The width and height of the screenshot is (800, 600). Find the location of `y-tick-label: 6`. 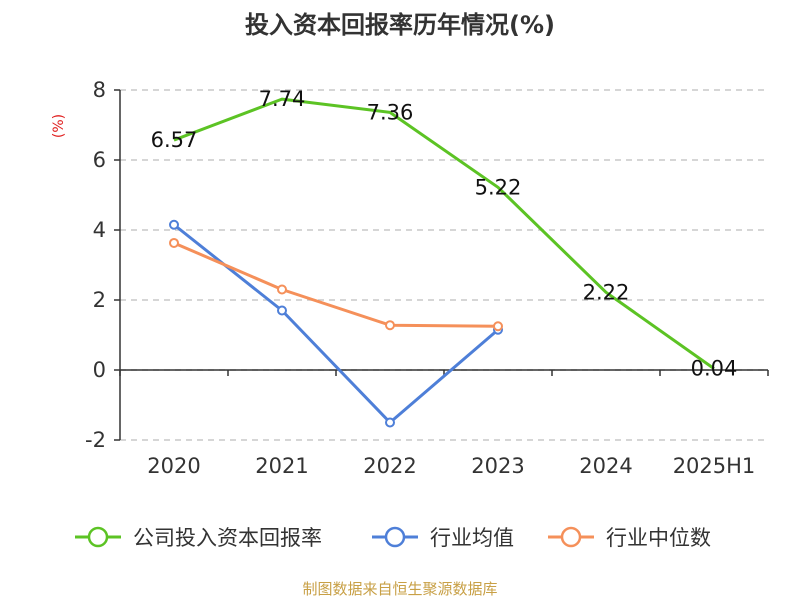

y-tick-label: 6 is located at coordinates (99, 160).